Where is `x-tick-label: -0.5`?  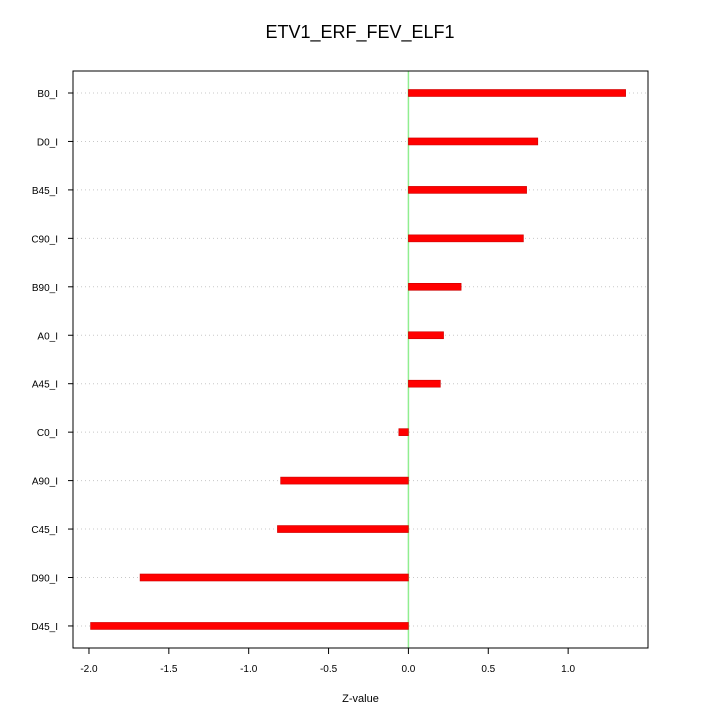
x-tick-label: -0.5 is located at coordinates (329, 669).